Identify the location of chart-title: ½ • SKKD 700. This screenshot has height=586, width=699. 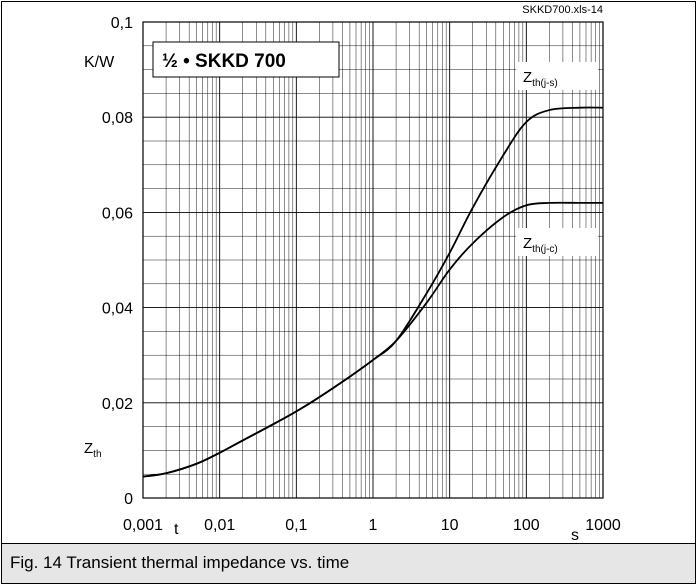
(224, 61).